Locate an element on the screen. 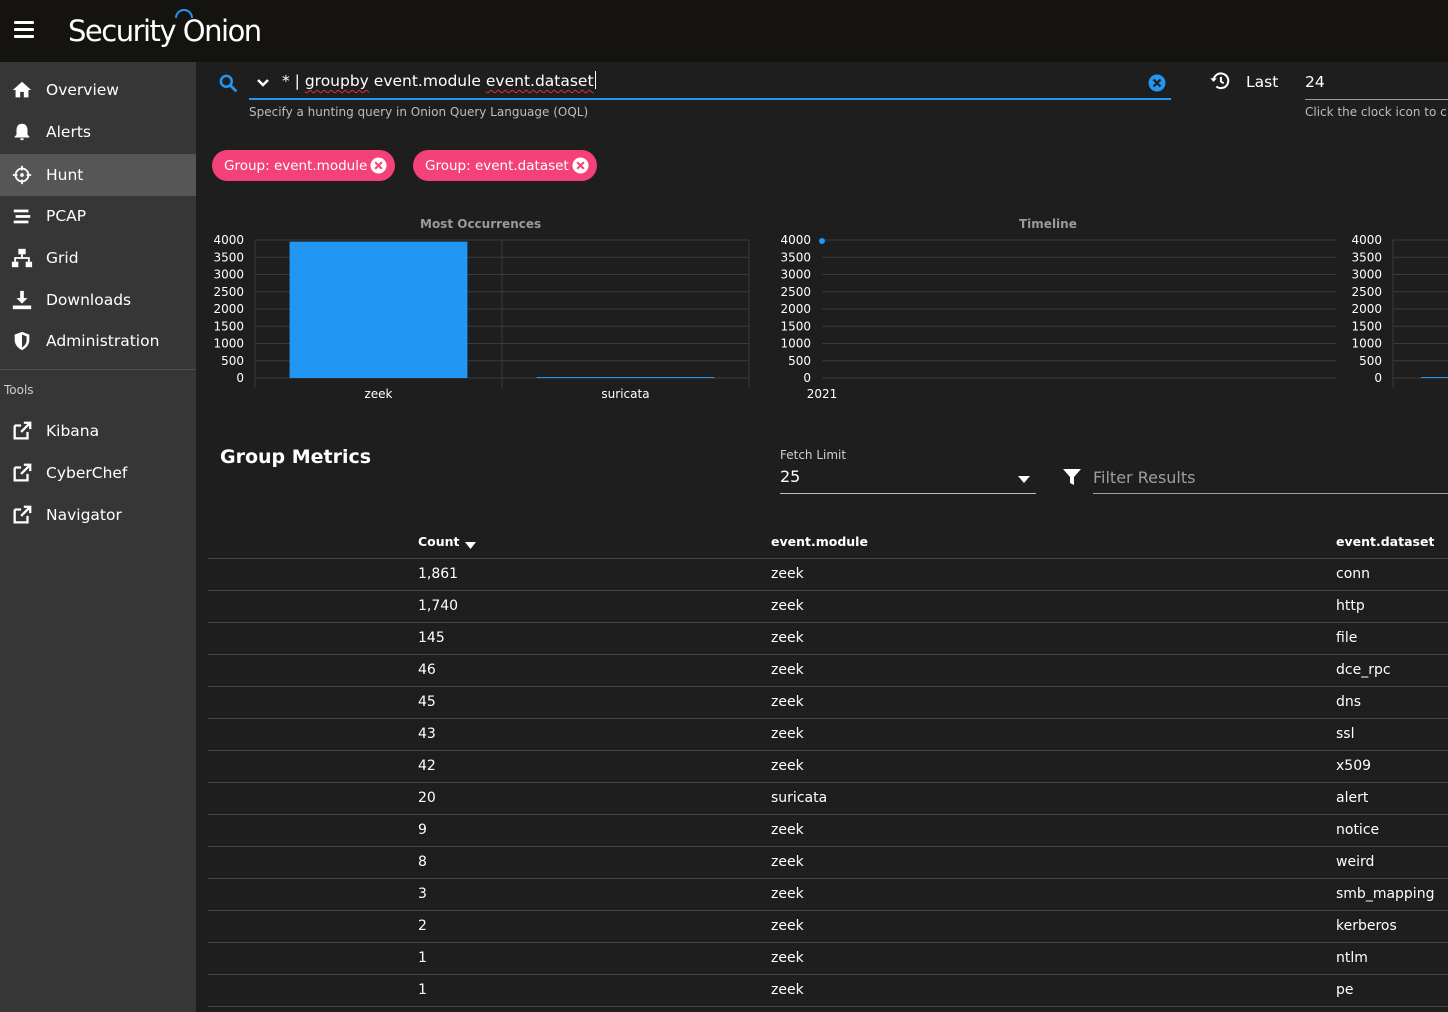 The height and width of the screenshot is (1012, 1448). logo-arc-icon is located at coordinates (184, 14).